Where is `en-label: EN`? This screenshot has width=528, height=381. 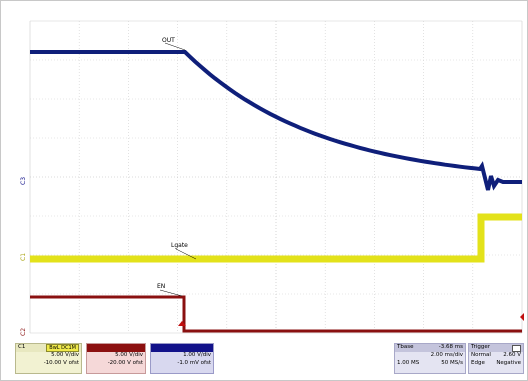 en-label: EN is located at coordinates (161, 286).